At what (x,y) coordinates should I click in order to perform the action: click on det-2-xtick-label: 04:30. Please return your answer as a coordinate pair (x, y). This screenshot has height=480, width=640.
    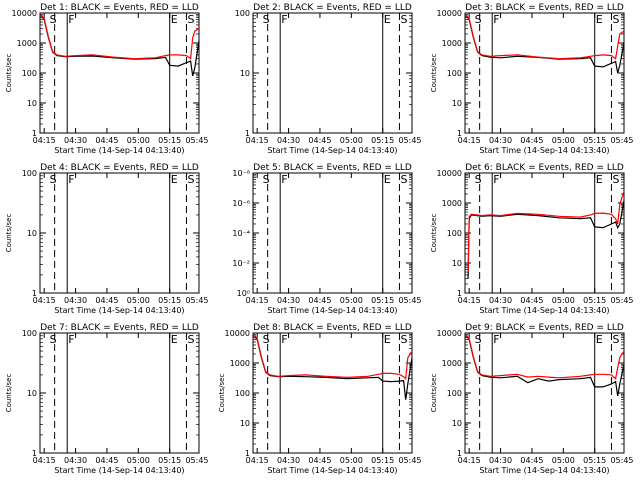
    Looking at the image, I should click on (288, 140).